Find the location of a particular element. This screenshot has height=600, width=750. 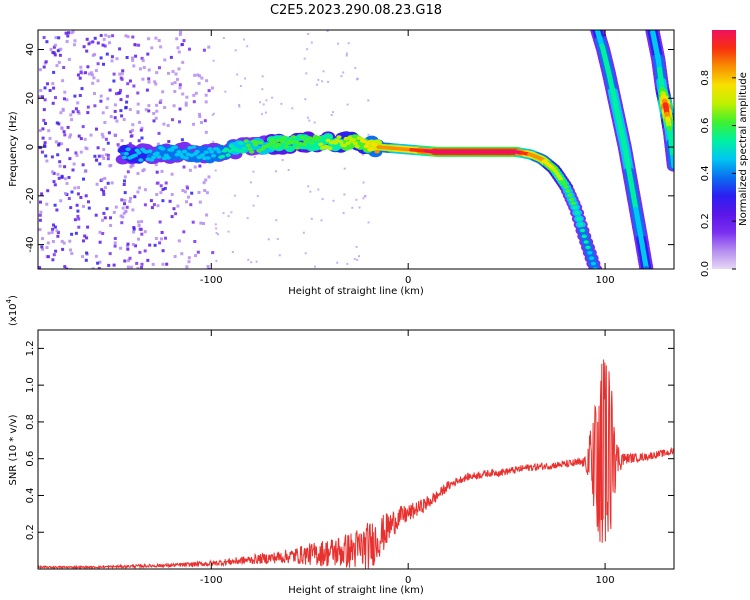

y-tick-label: 0.8 is located at coordinates (30, 422).